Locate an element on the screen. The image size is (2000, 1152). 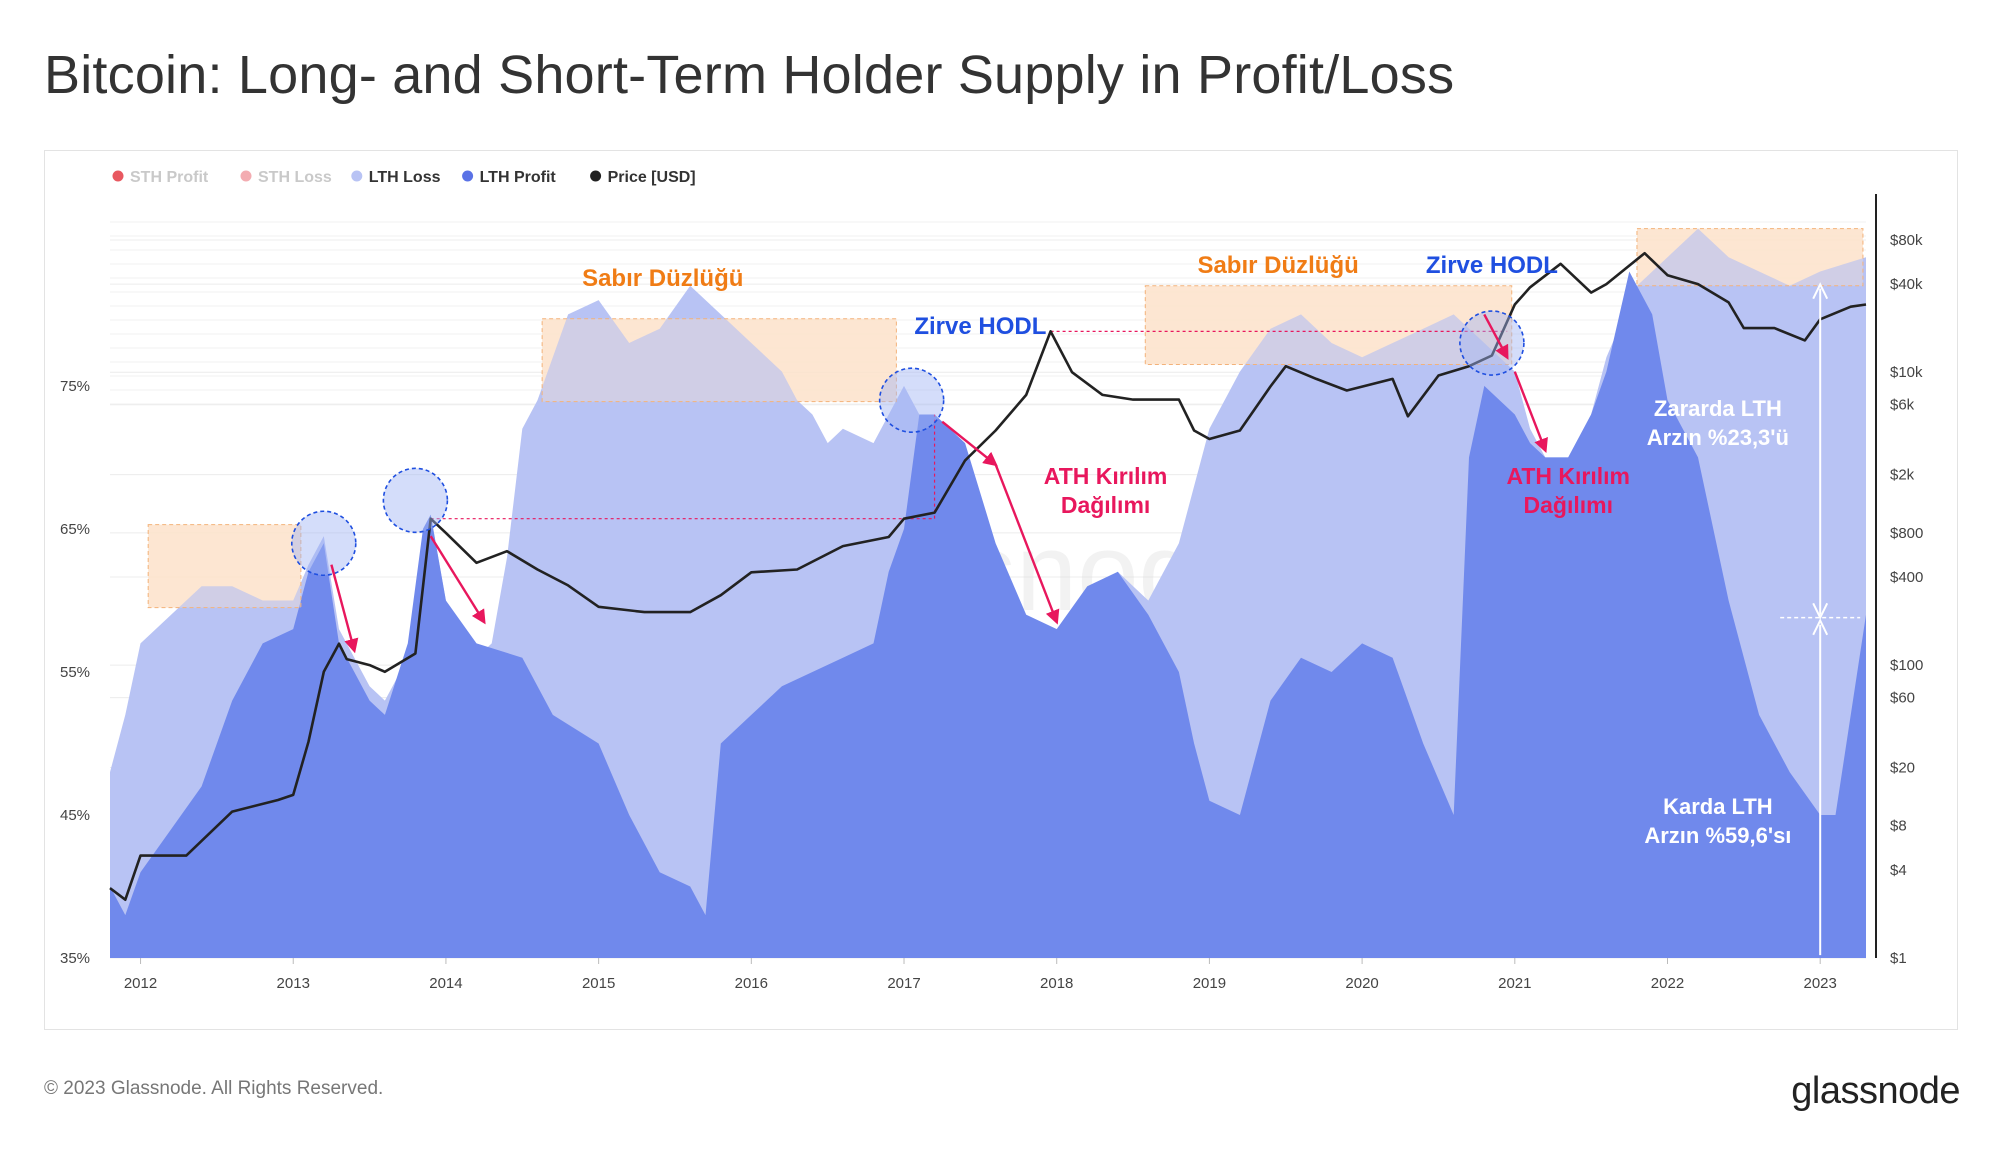
x-tick-label-3: 2015 is located at coordinates (598, 983).